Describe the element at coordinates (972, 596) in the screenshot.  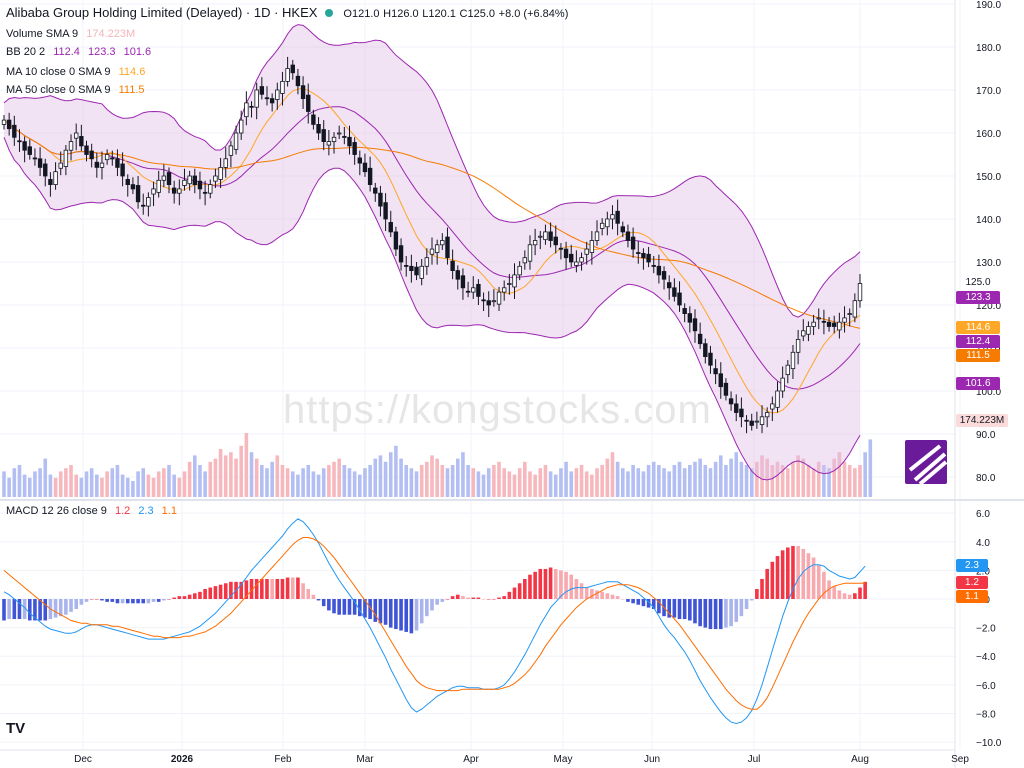
I see `signal-badge: 1.1` at that location.